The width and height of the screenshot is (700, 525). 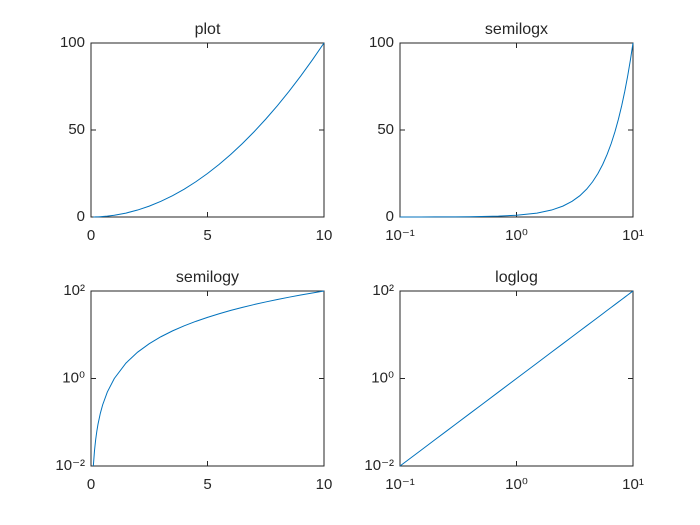 I want to click on subplot-title: semilogy, so click(x=207, y=277).